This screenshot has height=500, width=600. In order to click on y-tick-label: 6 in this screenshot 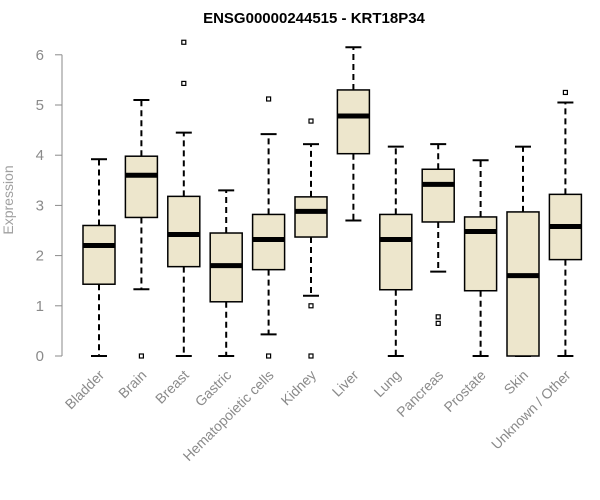, I will do `click(40, 55)`.